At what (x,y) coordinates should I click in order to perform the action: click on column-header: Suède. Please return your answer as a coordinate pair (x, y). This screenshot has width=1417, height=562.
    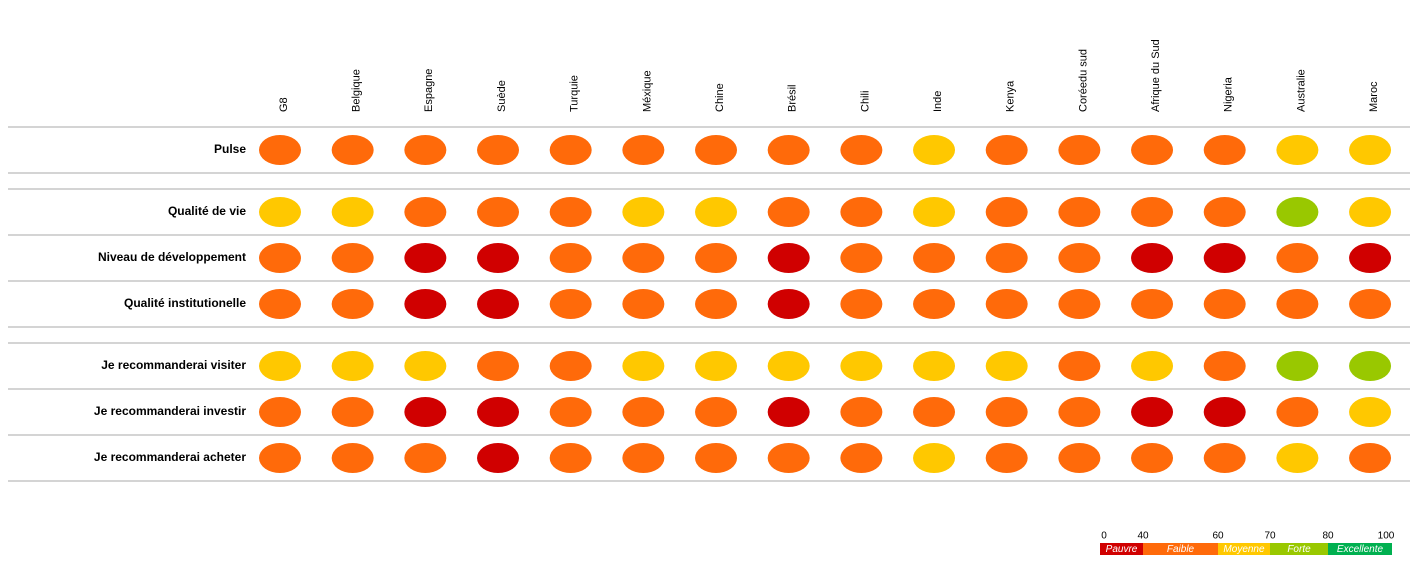
    Looking at the image, I should click on (502, 96).